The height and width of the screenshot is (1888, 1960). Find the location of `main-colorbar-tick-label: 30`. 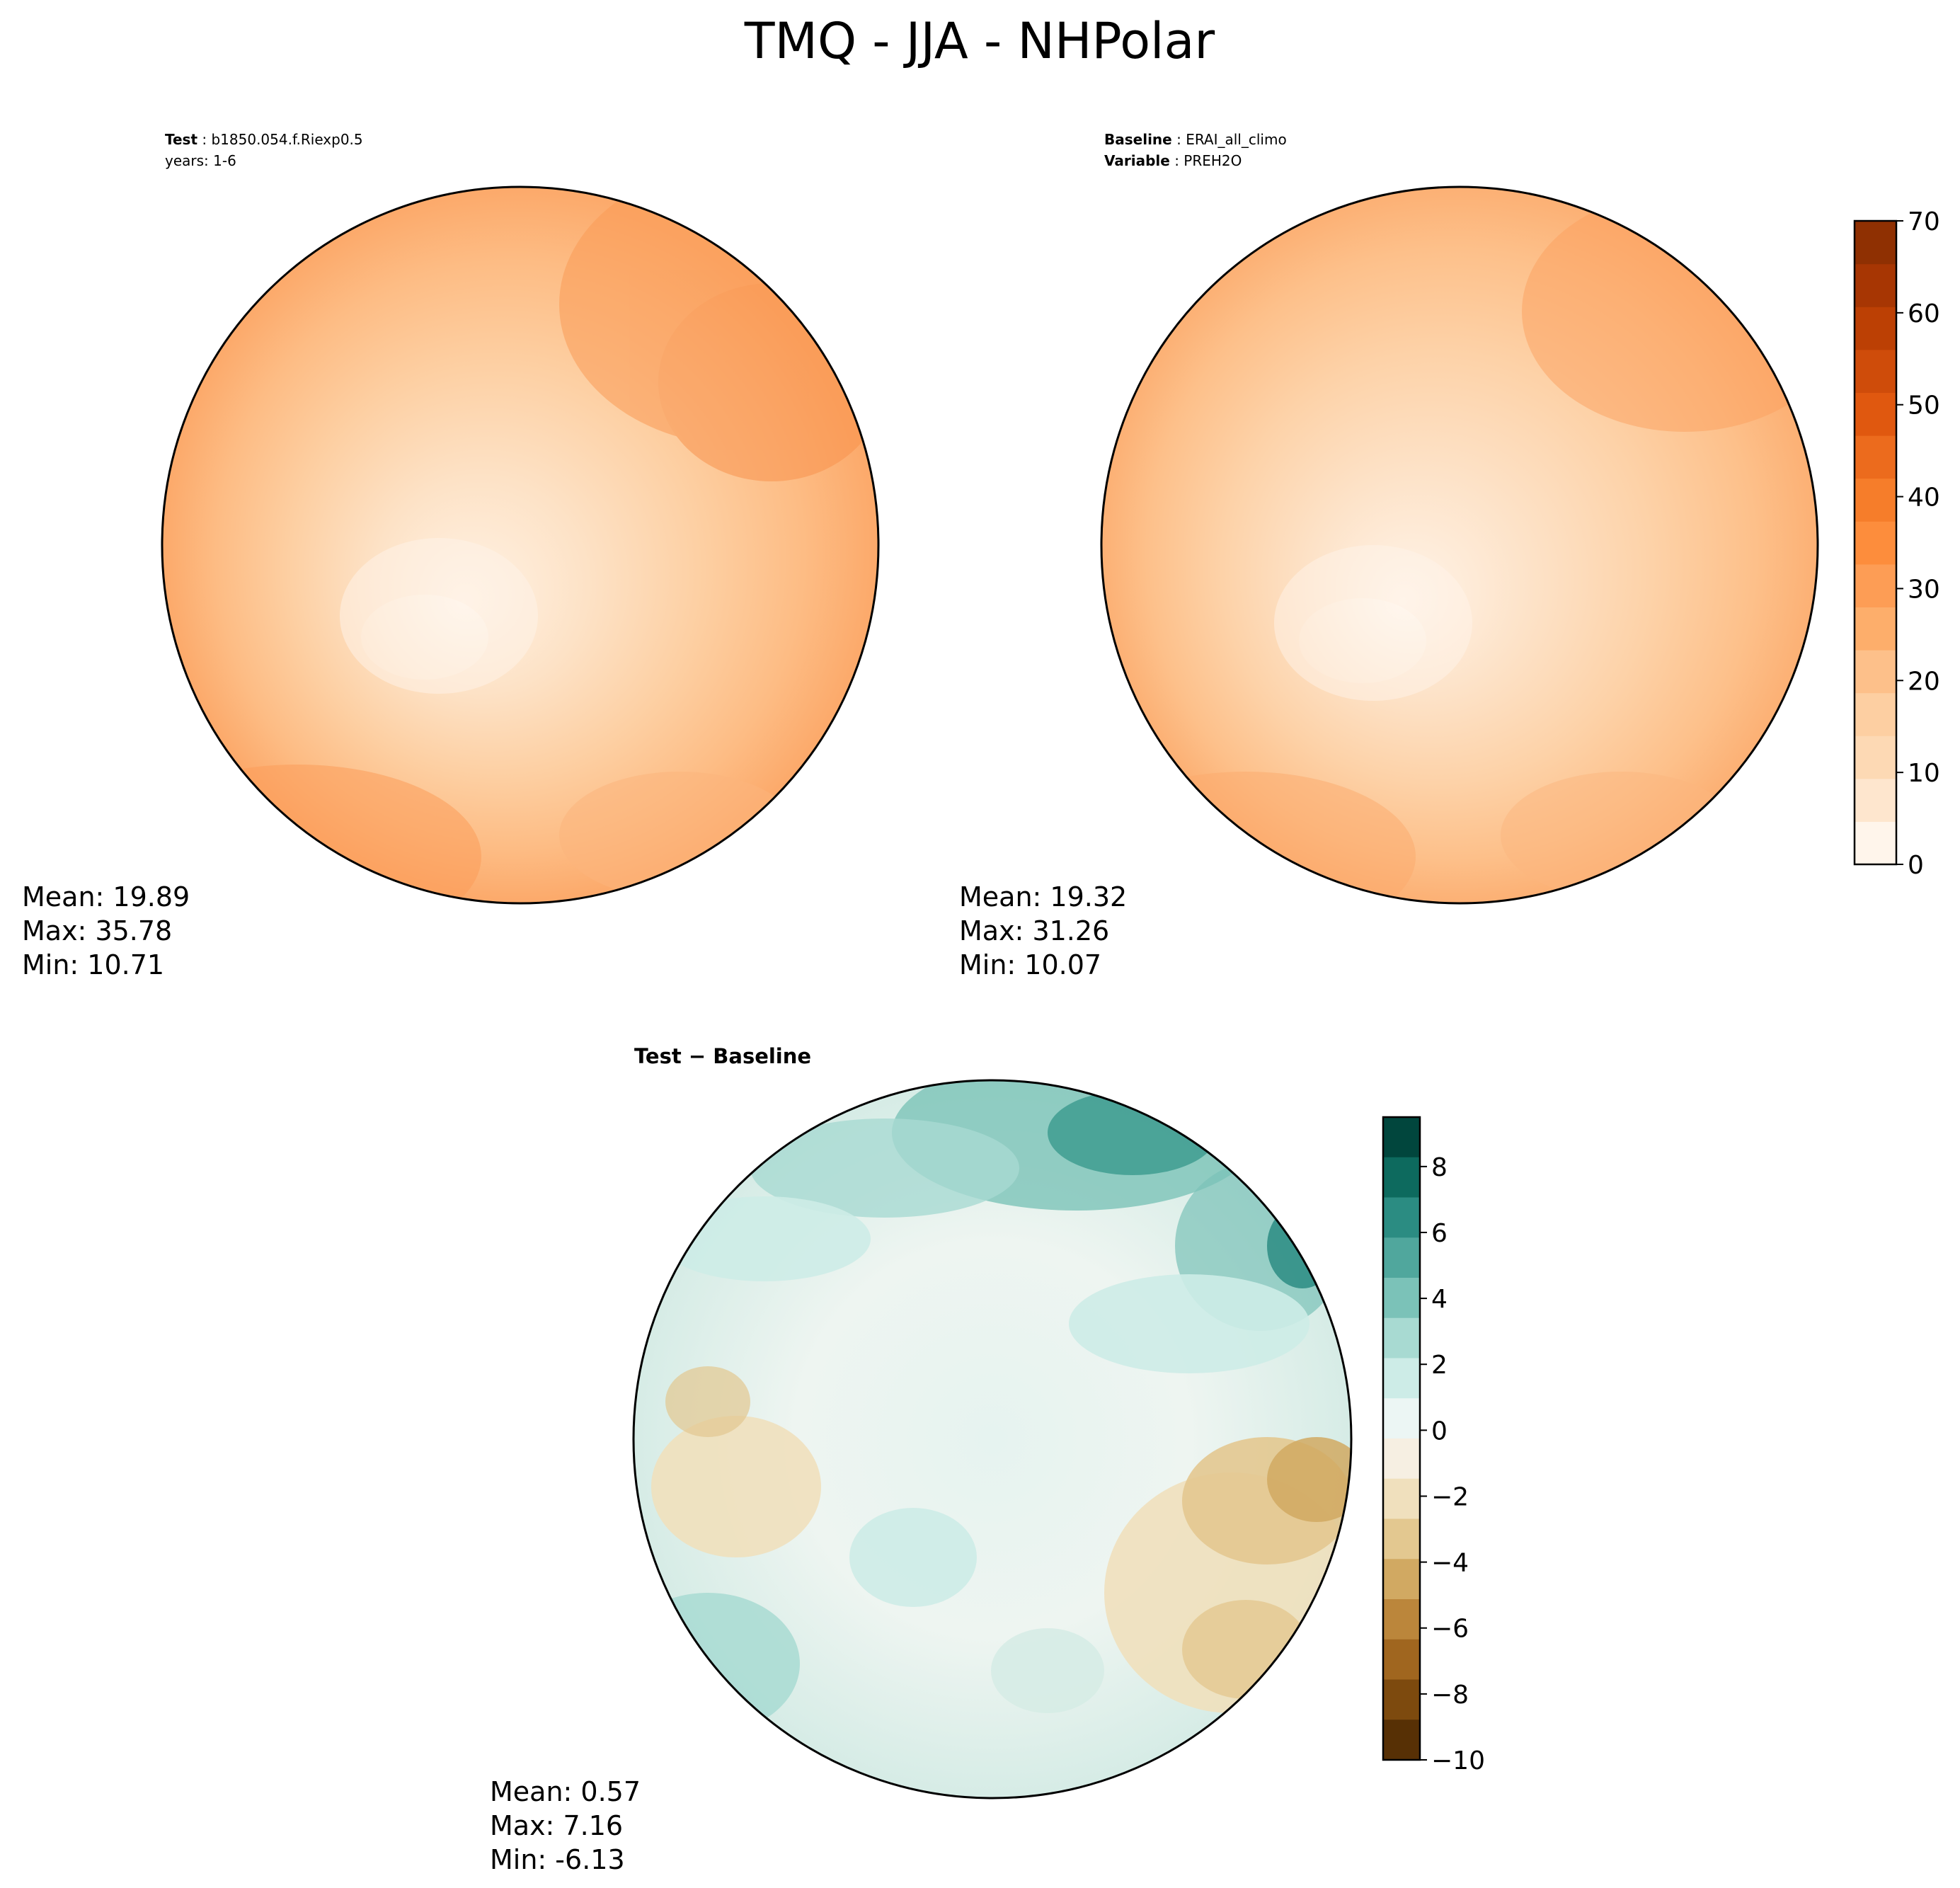

main-colorbar-tick-label: 30 is located at coordinates (1924, 590).